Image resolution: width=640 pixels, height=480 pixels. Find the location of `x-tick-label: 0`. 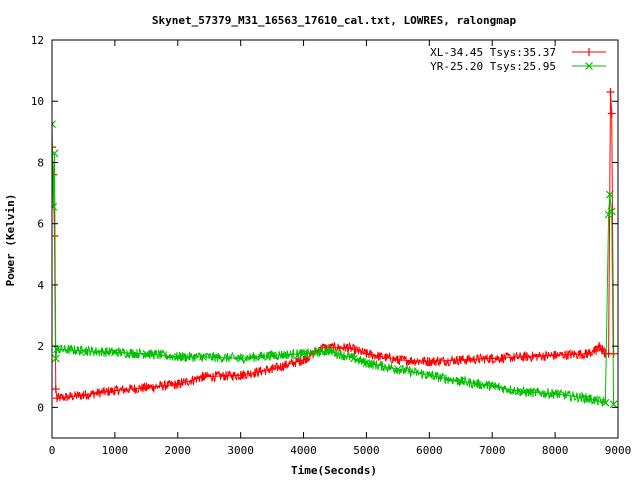

x-tick-label: 0 is located at coordinates (52, 450).